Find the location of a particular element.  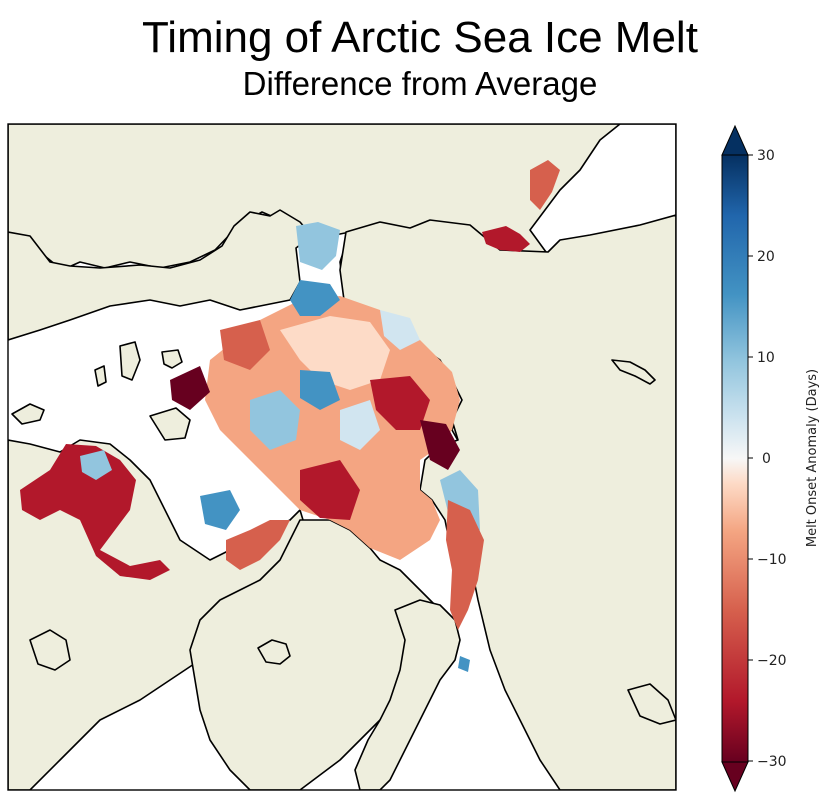

map-title: Timing of Arctic Sea Ice Melt is located at coordinates (420, 37).